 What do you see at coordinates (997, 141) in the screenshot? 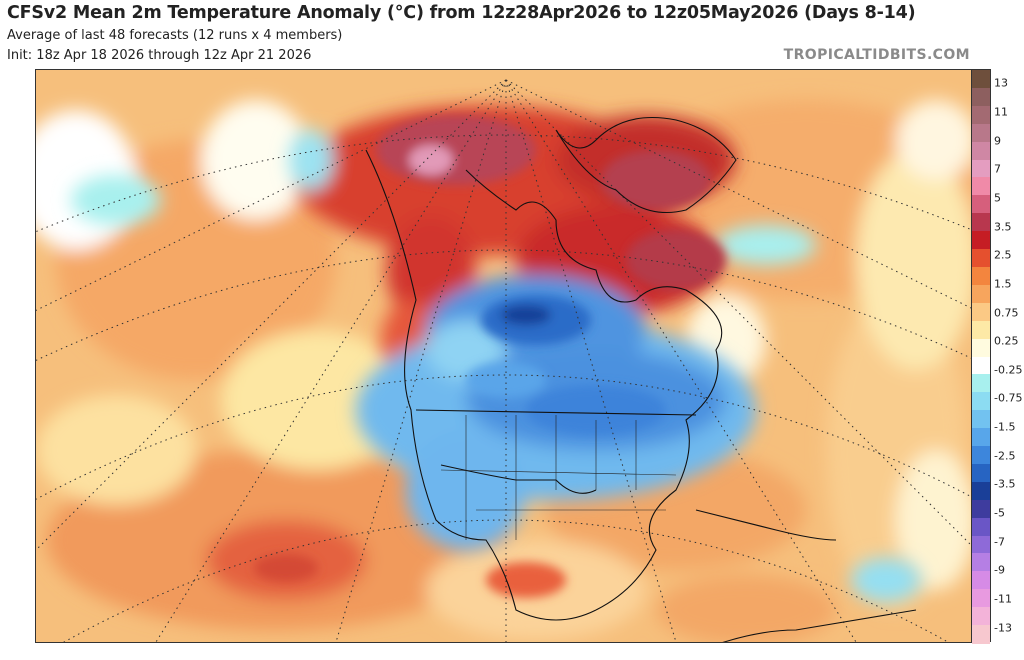
I see `colorbar-label: 9` at bounding box center [997, 141].